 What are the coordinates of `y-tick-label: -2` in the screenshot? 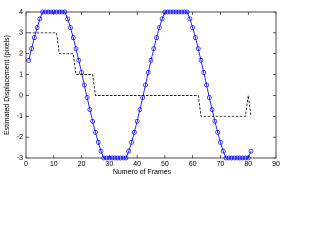 It's located at (20, 137).